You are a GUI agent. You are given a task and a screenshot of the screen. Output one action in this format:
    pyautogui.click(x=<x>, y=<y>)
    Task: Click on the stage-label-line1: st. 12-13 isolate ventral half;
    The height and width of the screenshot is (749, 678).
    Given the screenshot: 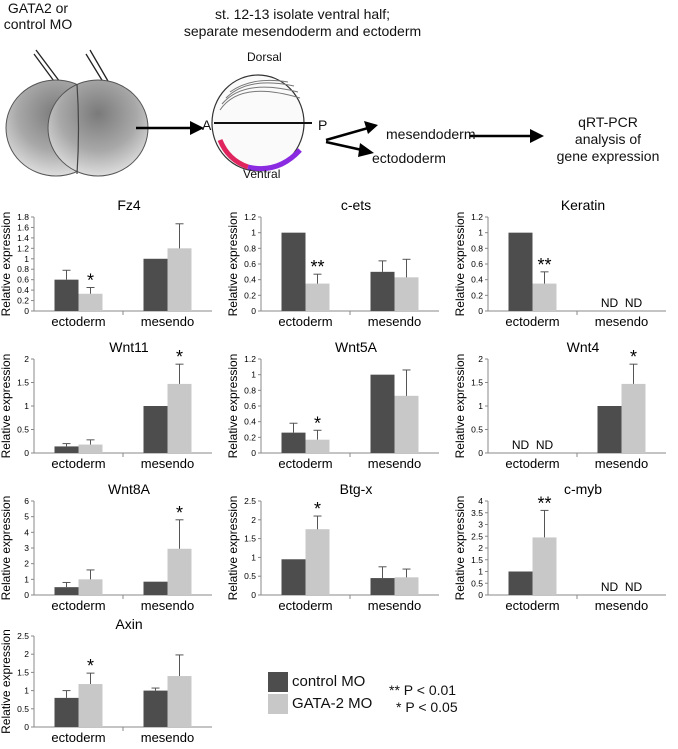 What is the action you would take?
    pyautogui.click(x=302, y=14)
    